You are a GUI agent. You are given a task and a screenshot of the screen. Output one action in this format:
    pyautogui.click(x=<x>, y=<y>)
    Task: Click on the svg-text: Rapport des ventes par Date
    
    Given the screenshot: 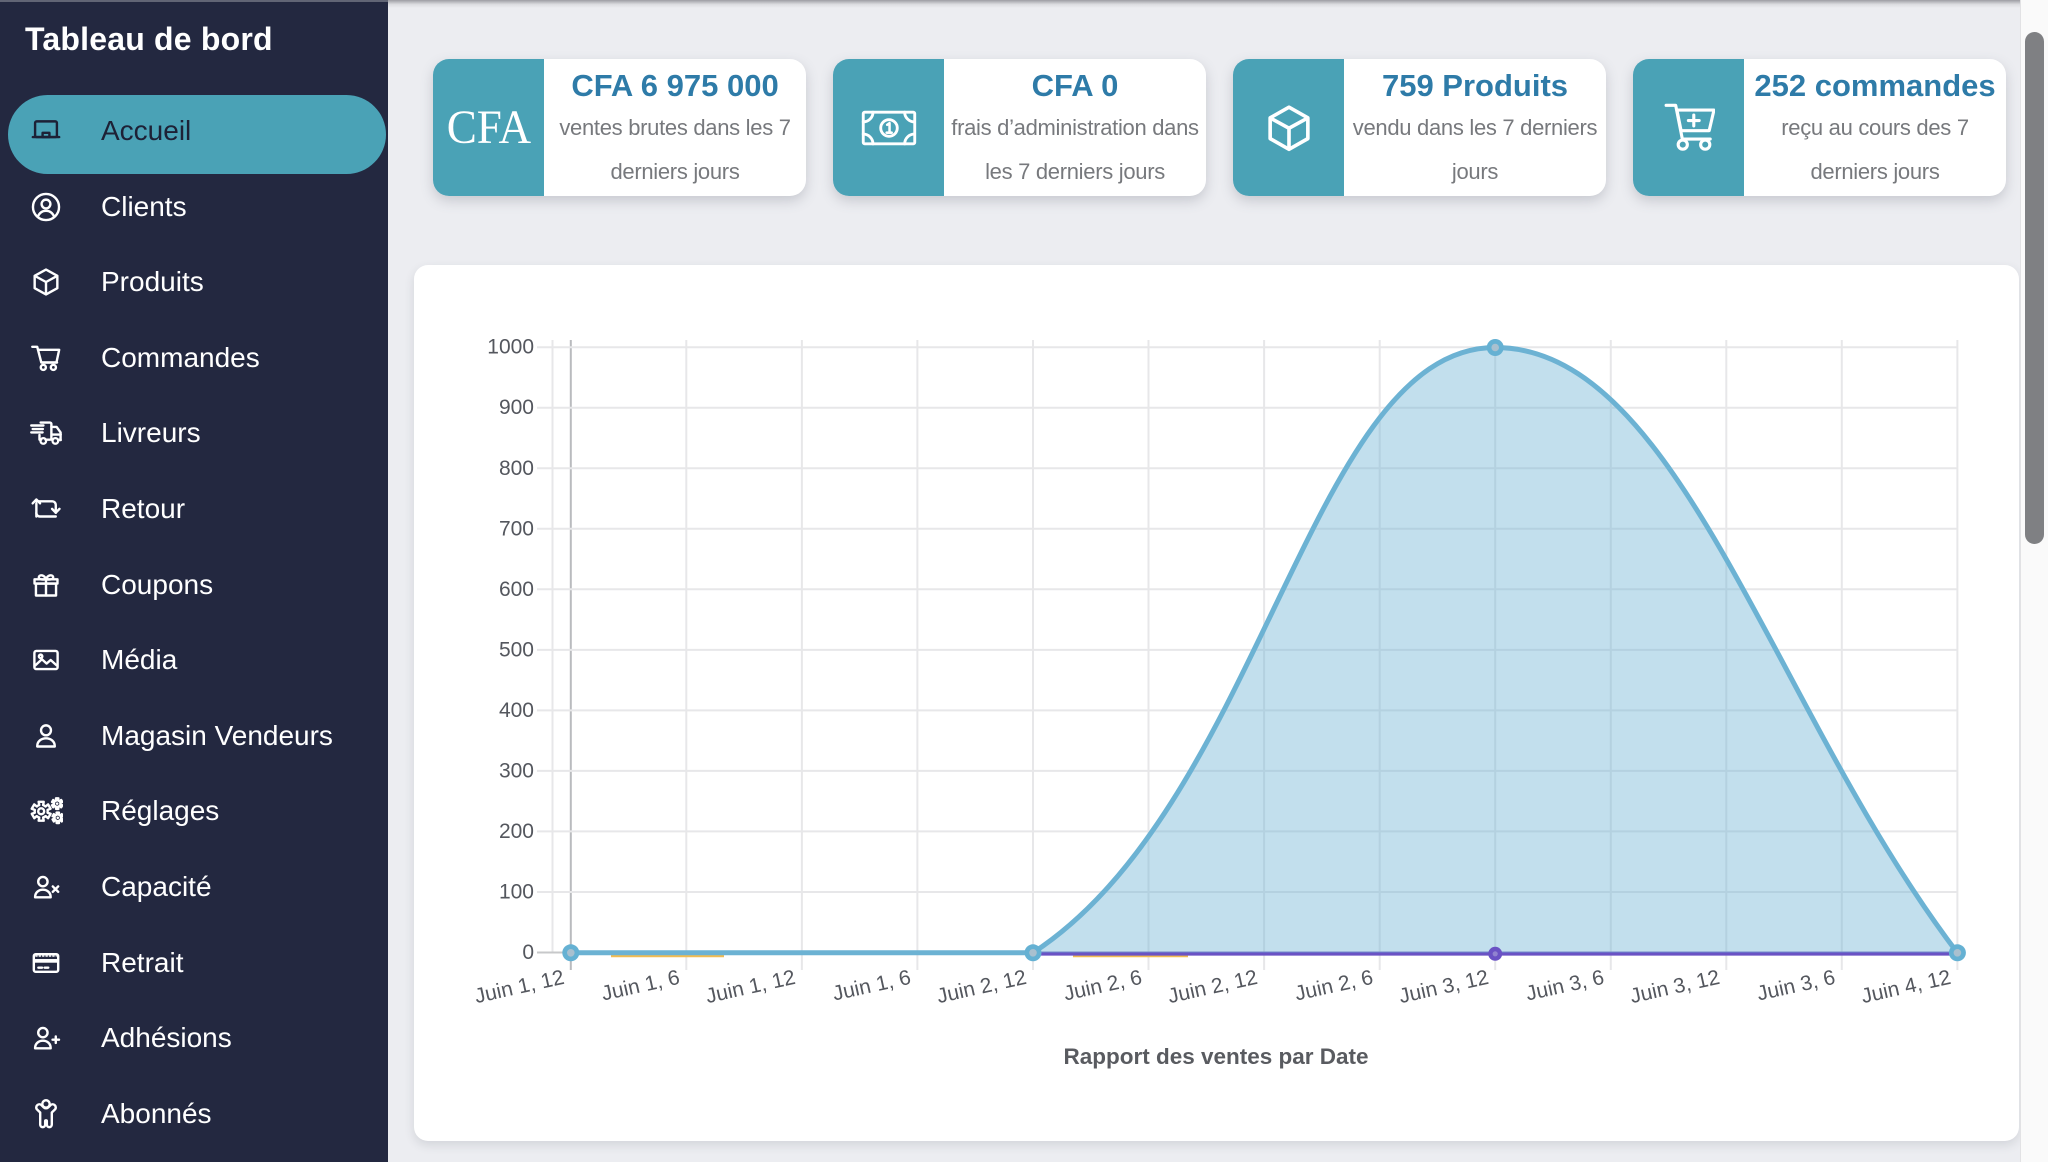 What is the action you would take?
    pyautogui.click(x=1215, y=1056)
    